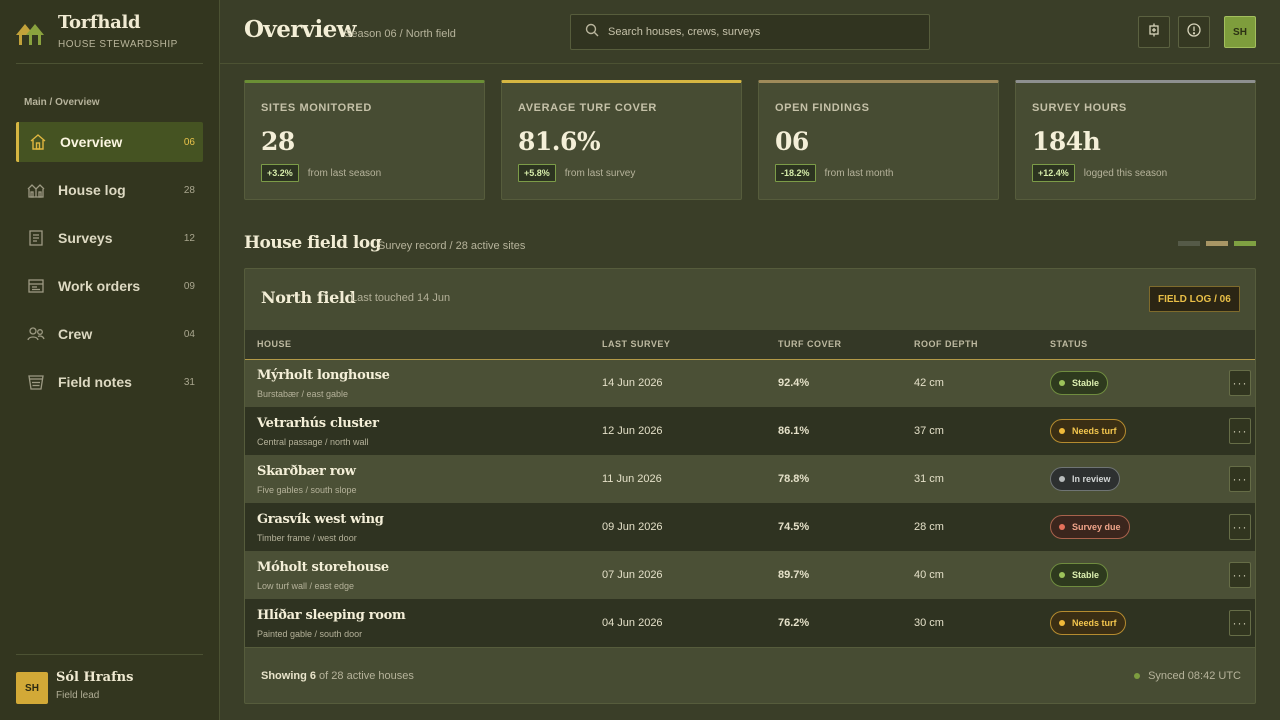 Image resolution: width=1280 pixels, height=720 pixels. I want to click on status-badge: Survey due, so click(1090, 527).